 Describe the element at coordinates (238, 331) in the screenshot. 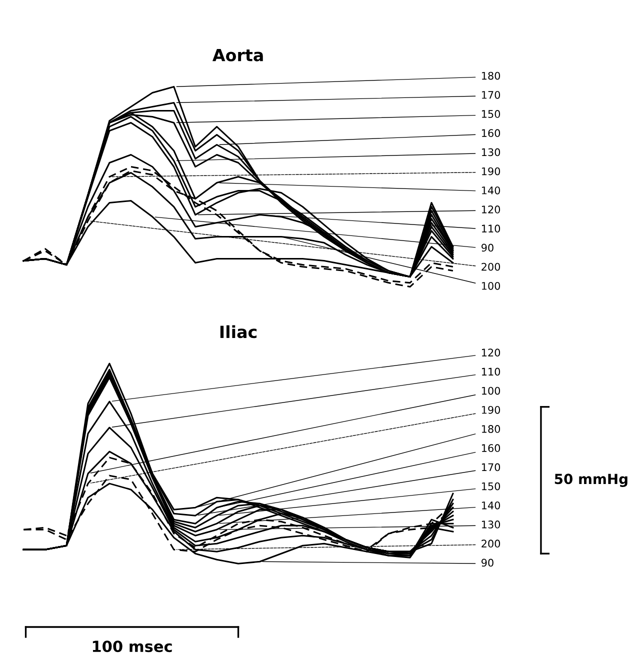

I see `chart-title: Iliac` at that location.